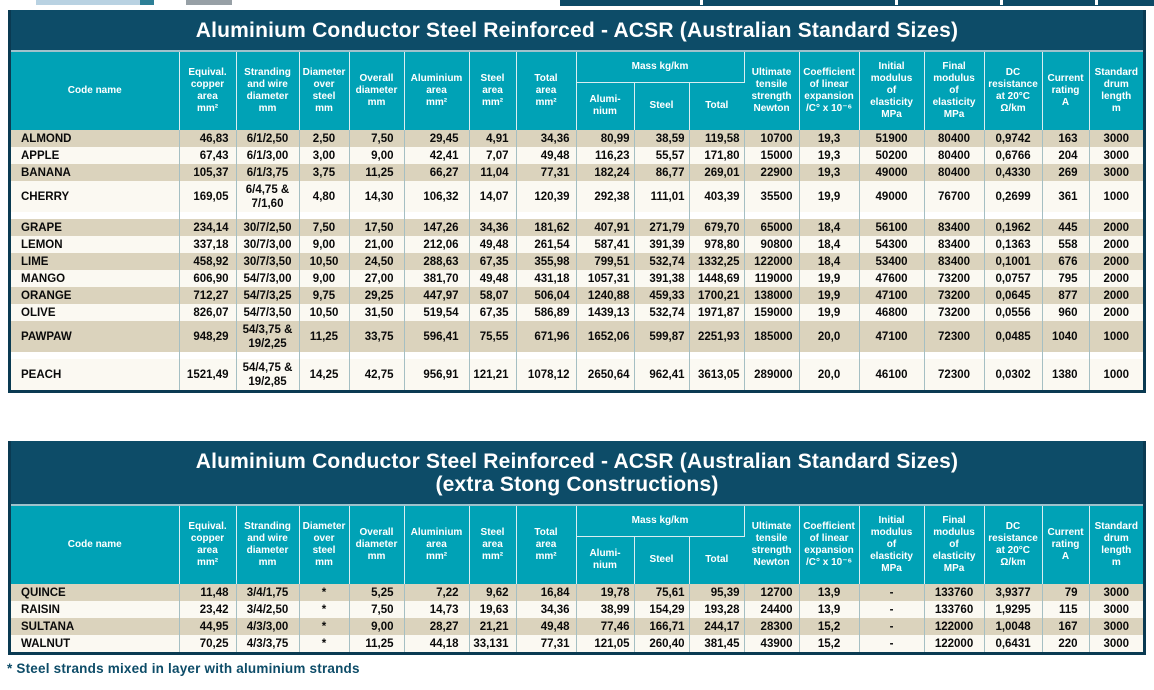 The width and height of the screenshot is (1154, 690). Describe the element at coordinates (437, 626) in the screenshot. I see `value-cell: 28,27` at that location.